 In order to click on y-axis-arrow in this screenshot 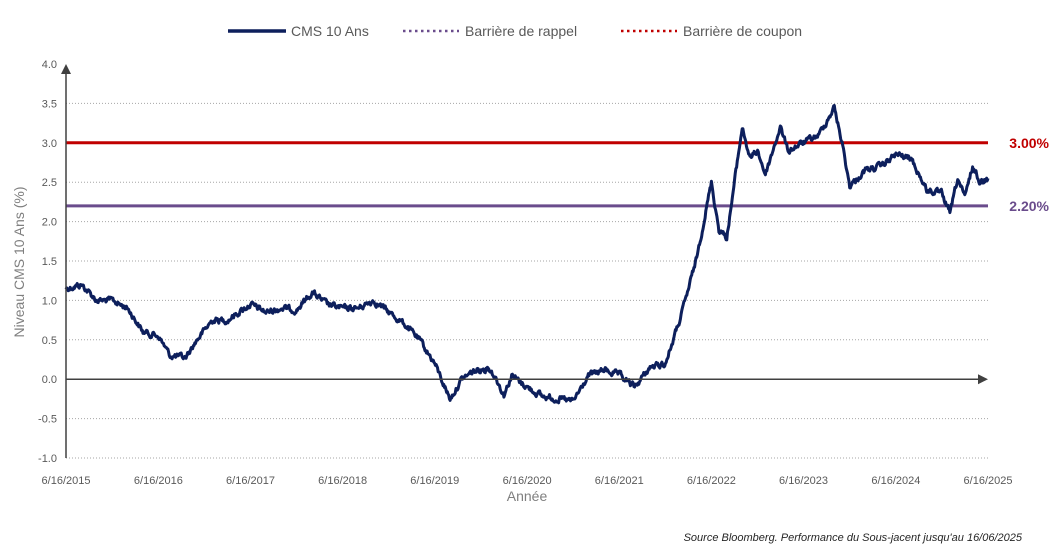, I will do `click(66, 69)`.